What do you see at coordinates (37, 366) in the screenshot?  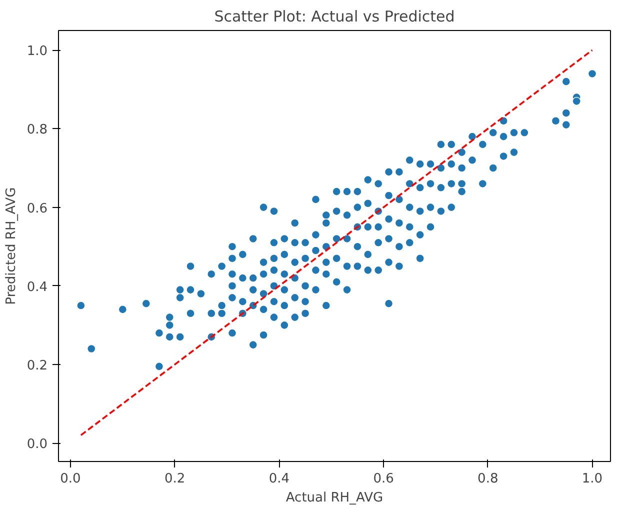 I see `y-tick-label: 0.2` at bounding box center [37, 366].